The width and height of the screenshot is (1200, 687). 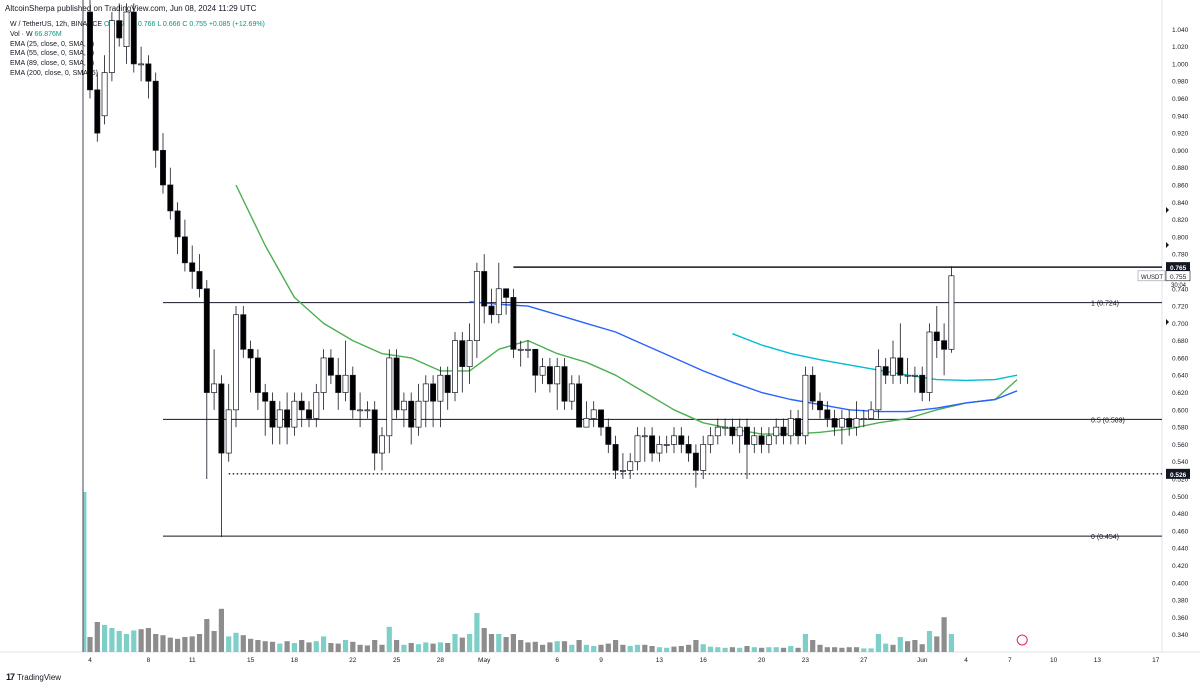 I want to click on price-badge-text: 0.765, so click(x=1178, y=268).